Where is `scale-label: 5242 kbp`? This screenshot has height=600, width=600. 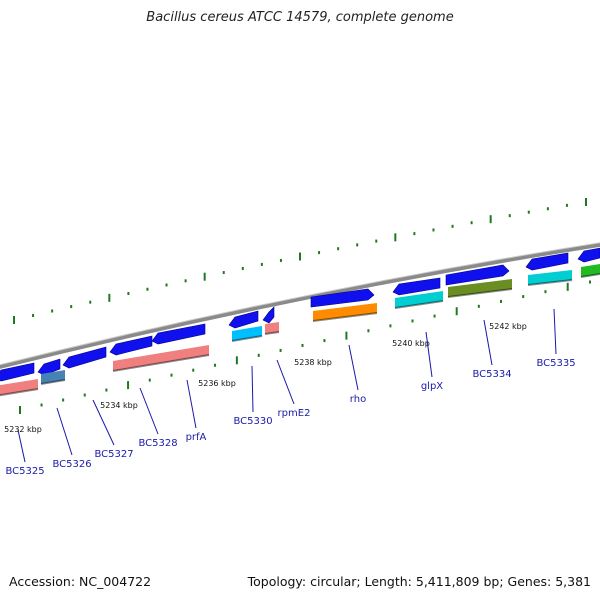 scale-label: 5242 kbp is located at coordinates (508, 326).